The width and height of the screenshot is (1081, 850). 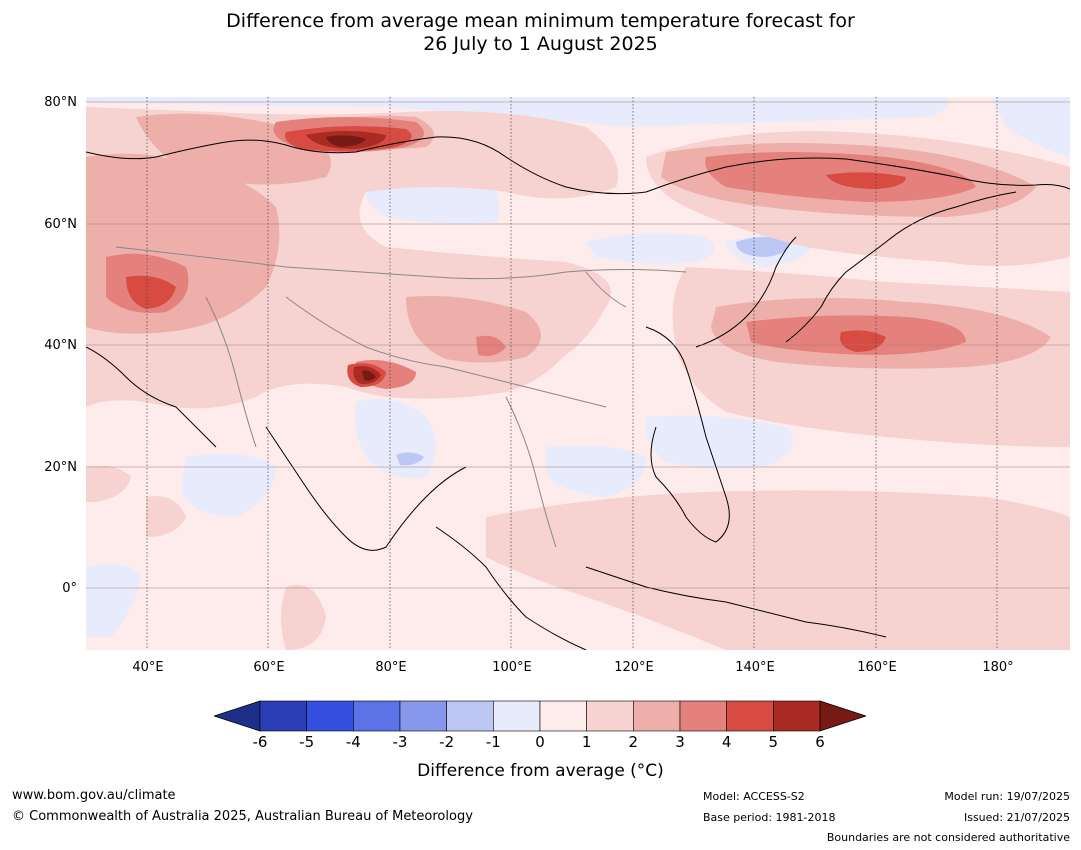 I want to click on lon-label-80e: 80°E, so click(x=391, y=667).